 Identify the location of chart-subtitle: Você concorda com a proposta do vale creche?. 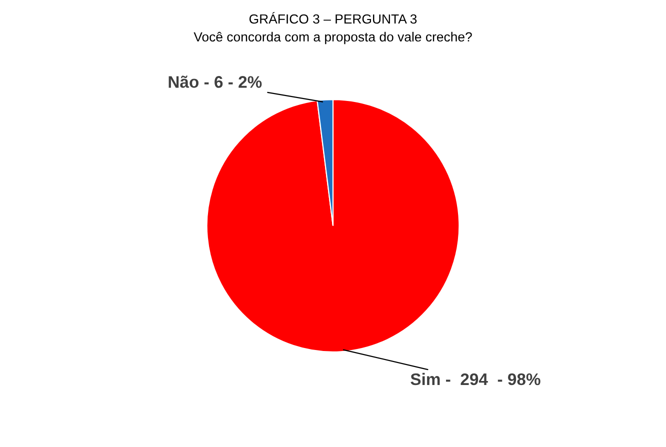
(333, 38).